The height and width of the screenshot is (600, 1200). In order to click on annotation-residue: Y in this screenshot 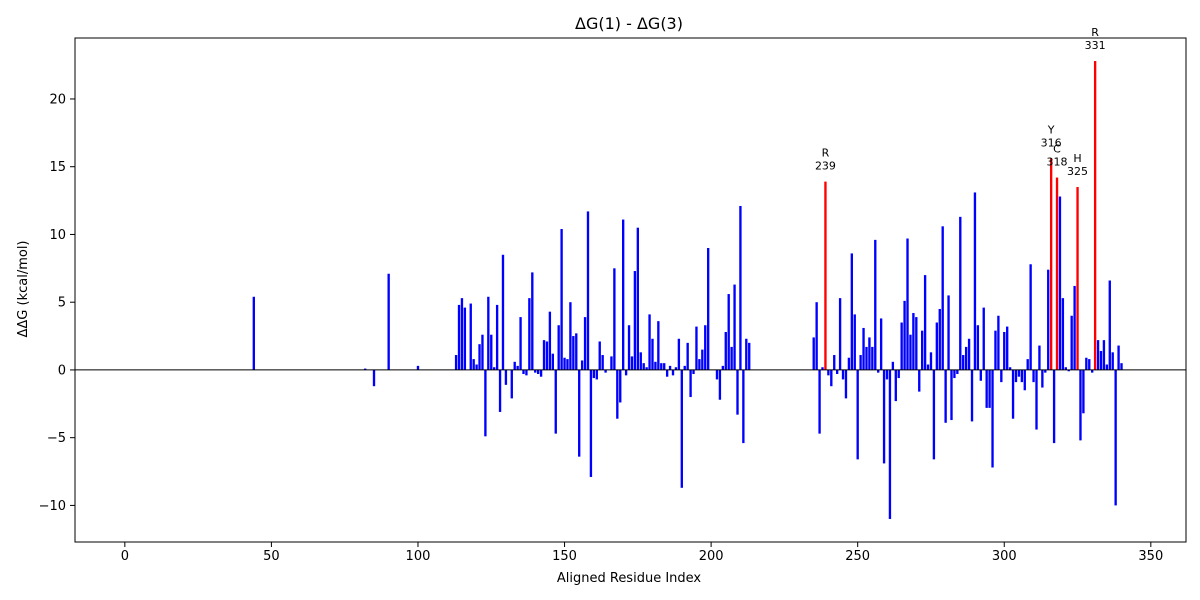, I will do `click(1051, 130)`.